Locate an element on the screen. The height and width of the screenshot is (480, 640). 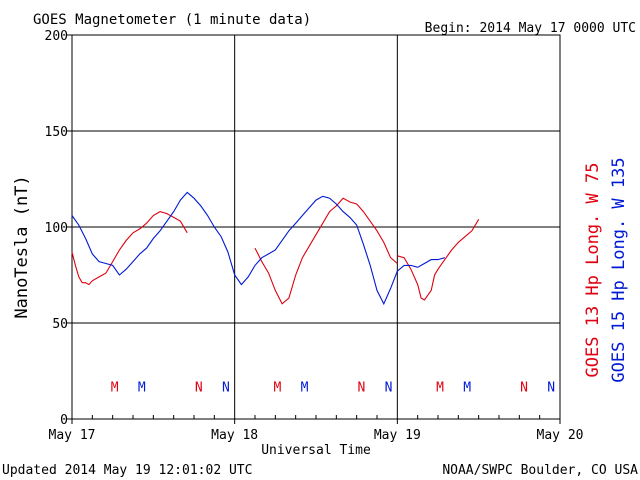
y-tick-label: 200 is located at coordinates (56, 36).